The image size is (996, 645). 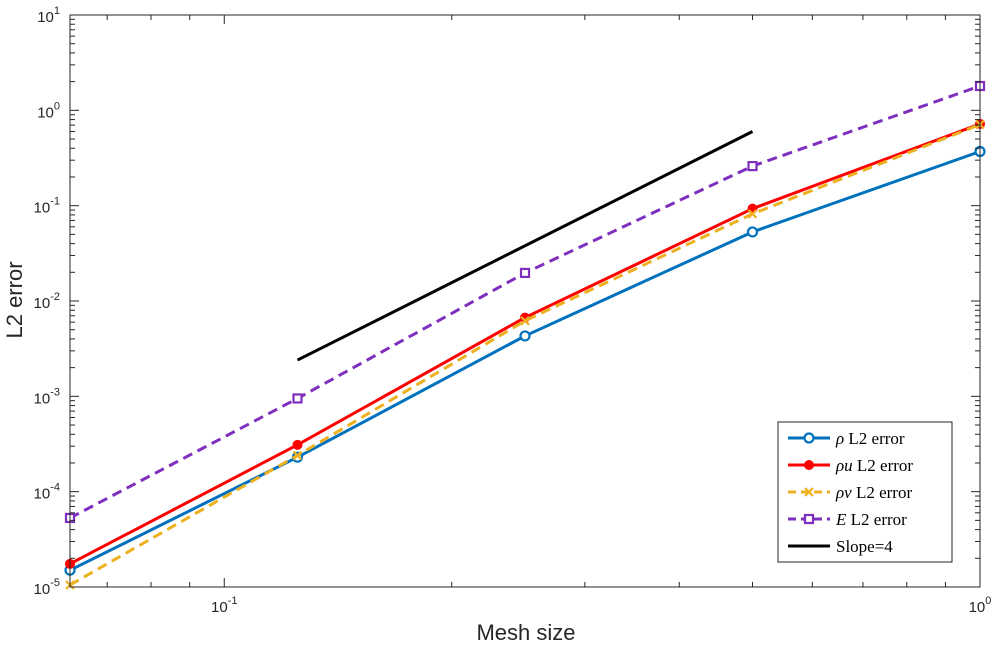 What do you see at coordinates (48, 110) in the screenshot?
I see `y-tick-label: 10⁰` at bounding box center [48, 110].